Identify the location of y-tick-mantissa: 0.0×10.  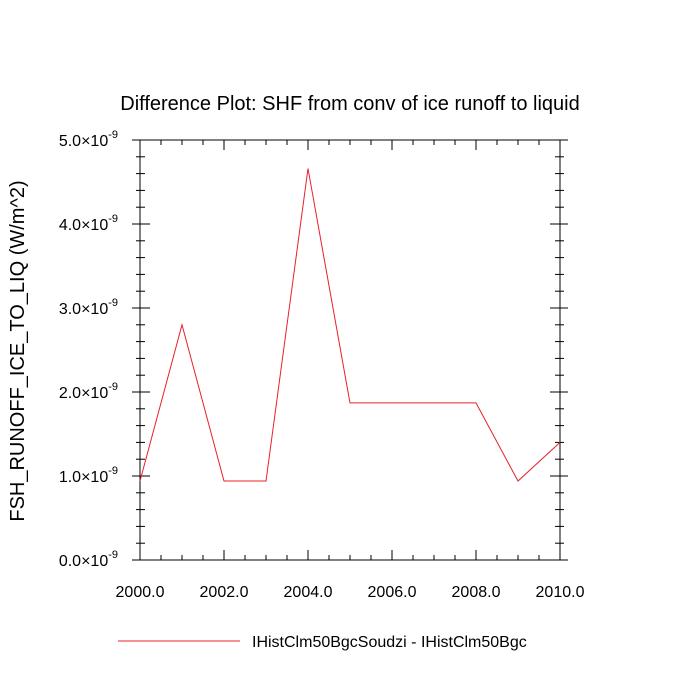
(83, 561).